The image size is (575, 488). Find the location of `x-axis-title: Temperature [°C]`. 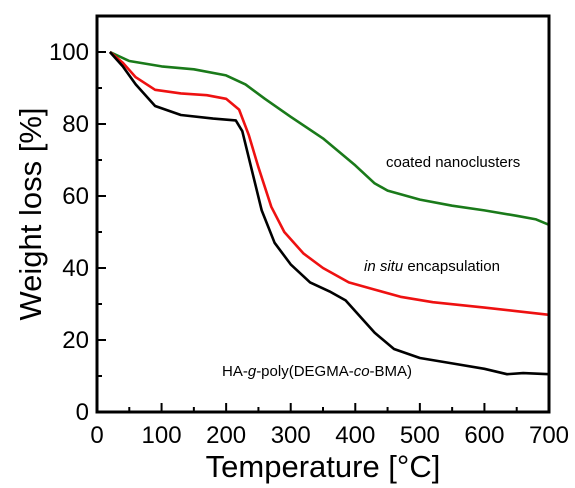

x-axis-title: Temperature [°C] is located at coordinates (323, 466).